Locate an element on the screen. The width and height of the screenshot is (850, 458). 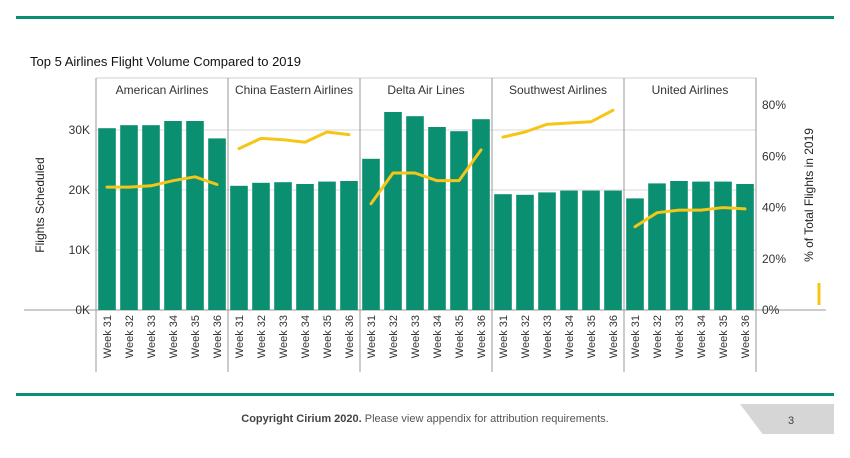
y2-tick-label: 20% is located at coordinates (774, 259).